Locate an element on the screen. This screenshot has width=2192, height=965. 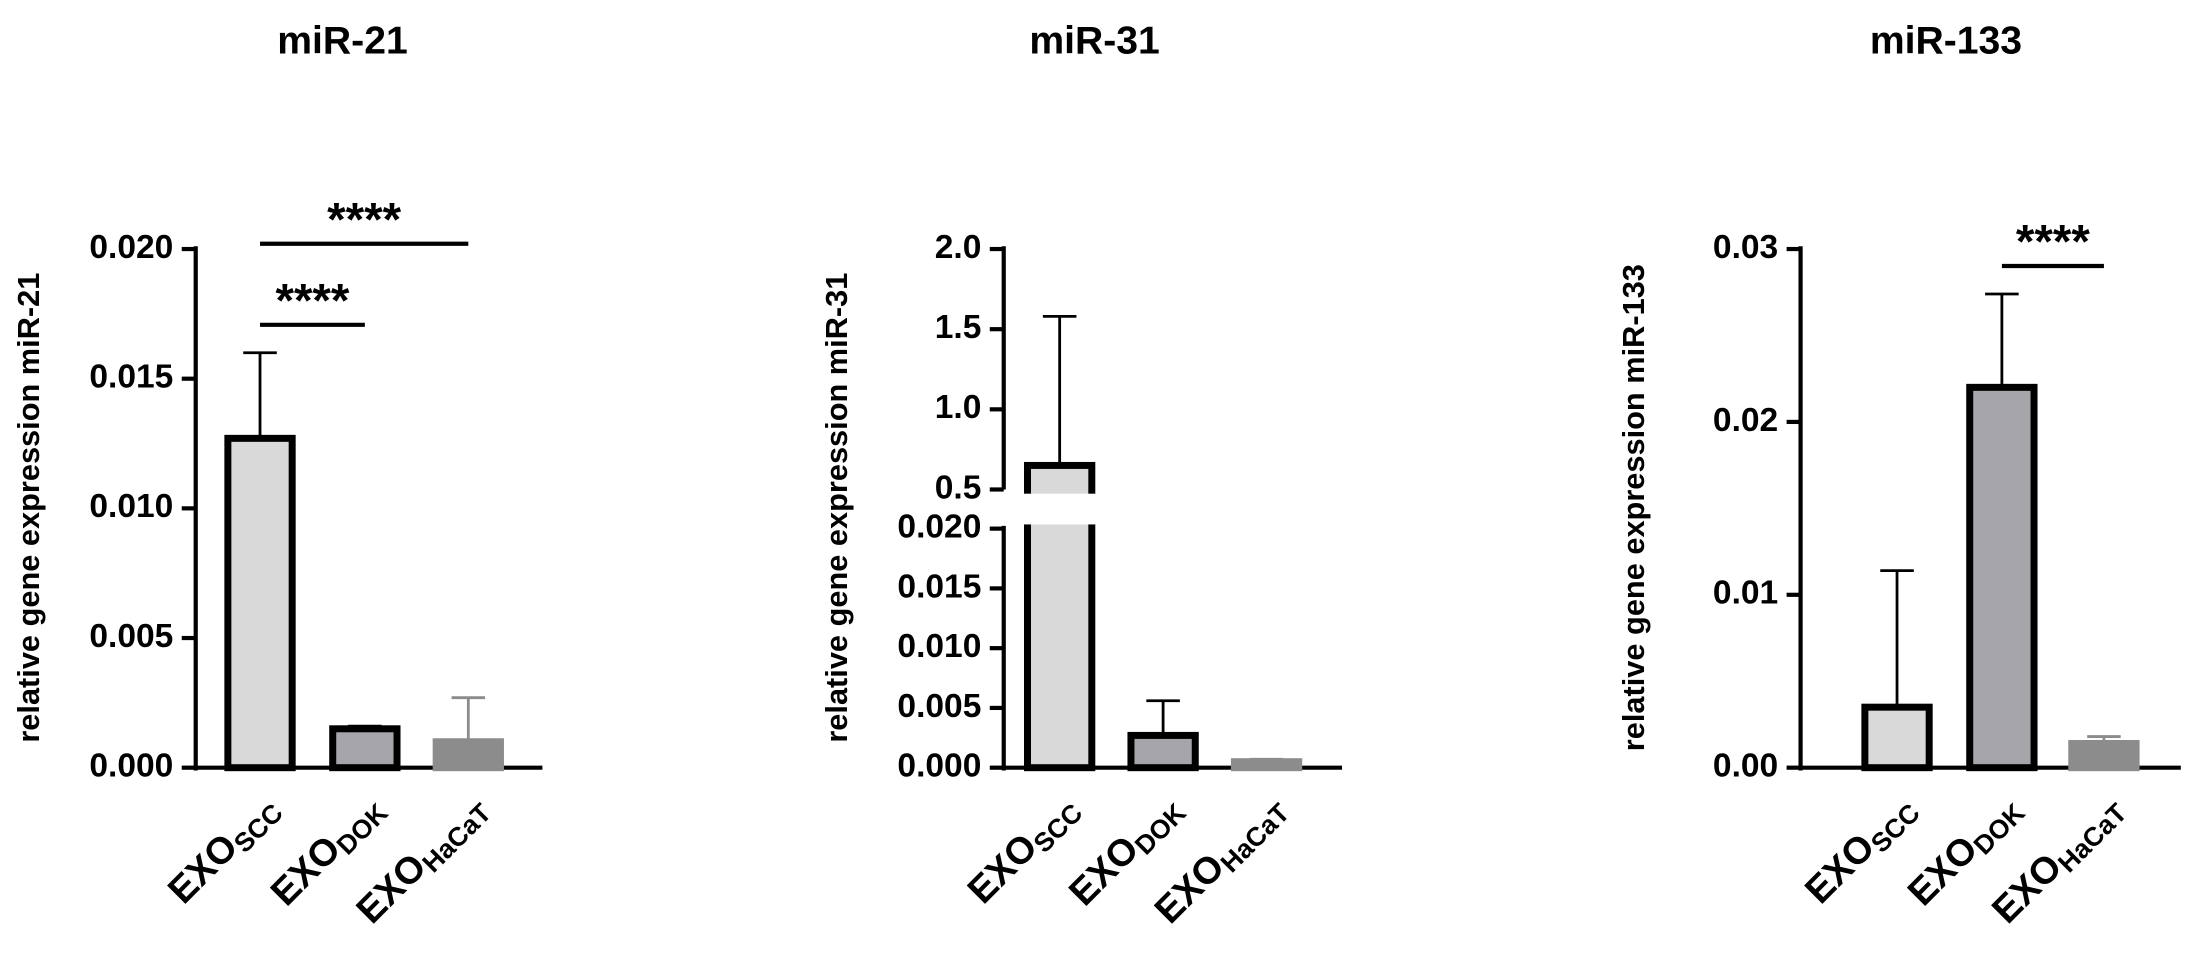
chart-title: miR-21 is located at coordinates (342, 40).